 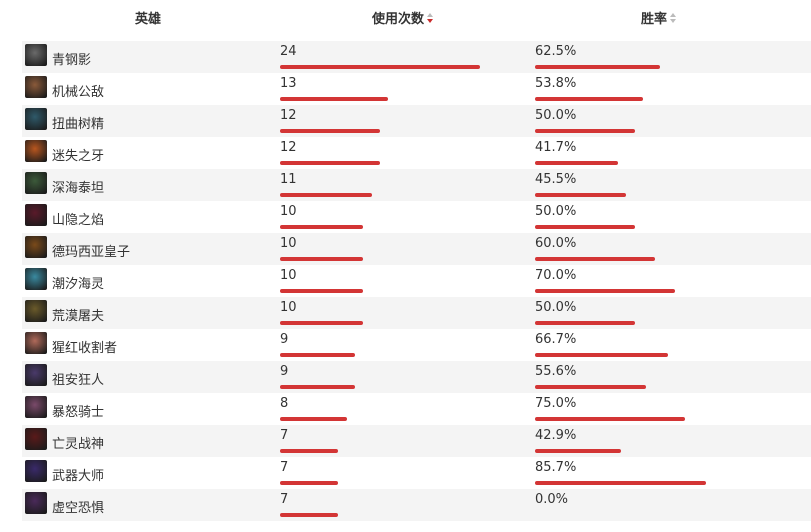 What do you see at coordinates (416, 505) in the screenshot?
I see `table-row: 虚空恐惧 7 0.0%` at bounding box center [416, 505].